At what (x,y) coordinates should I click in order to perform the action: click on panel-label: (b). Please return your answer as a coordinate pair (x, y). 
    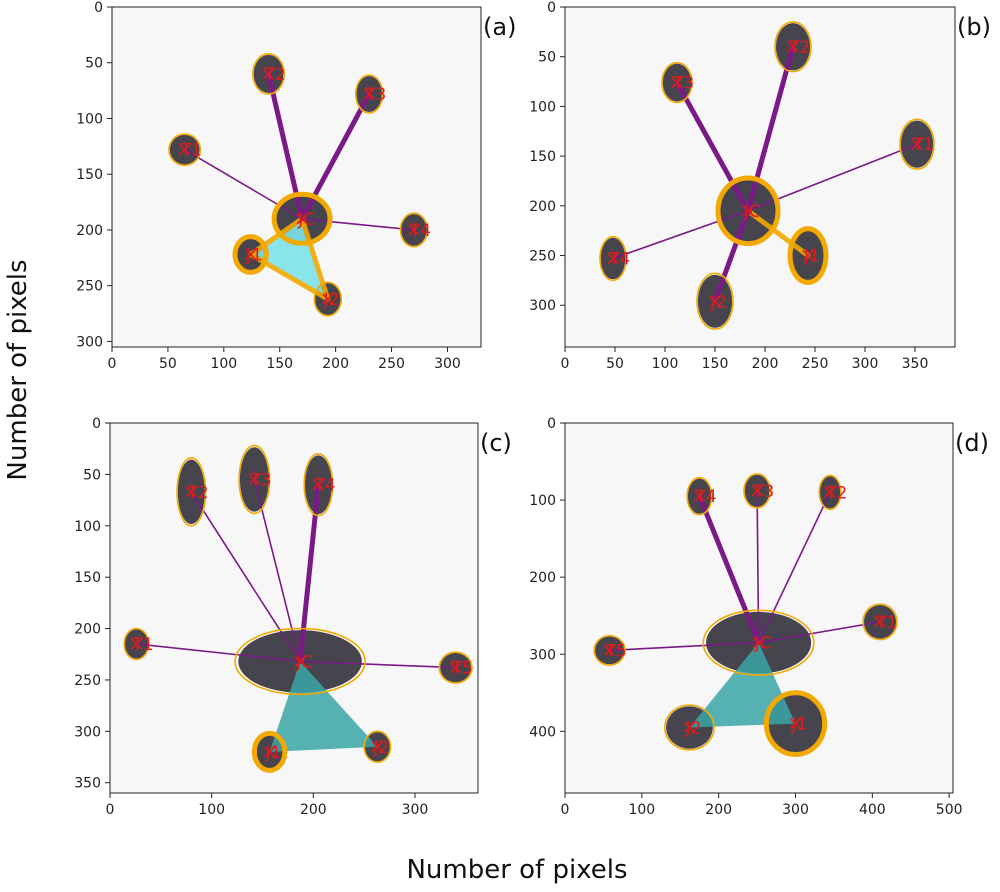
    Looking at the image, I should click on (974, 27).